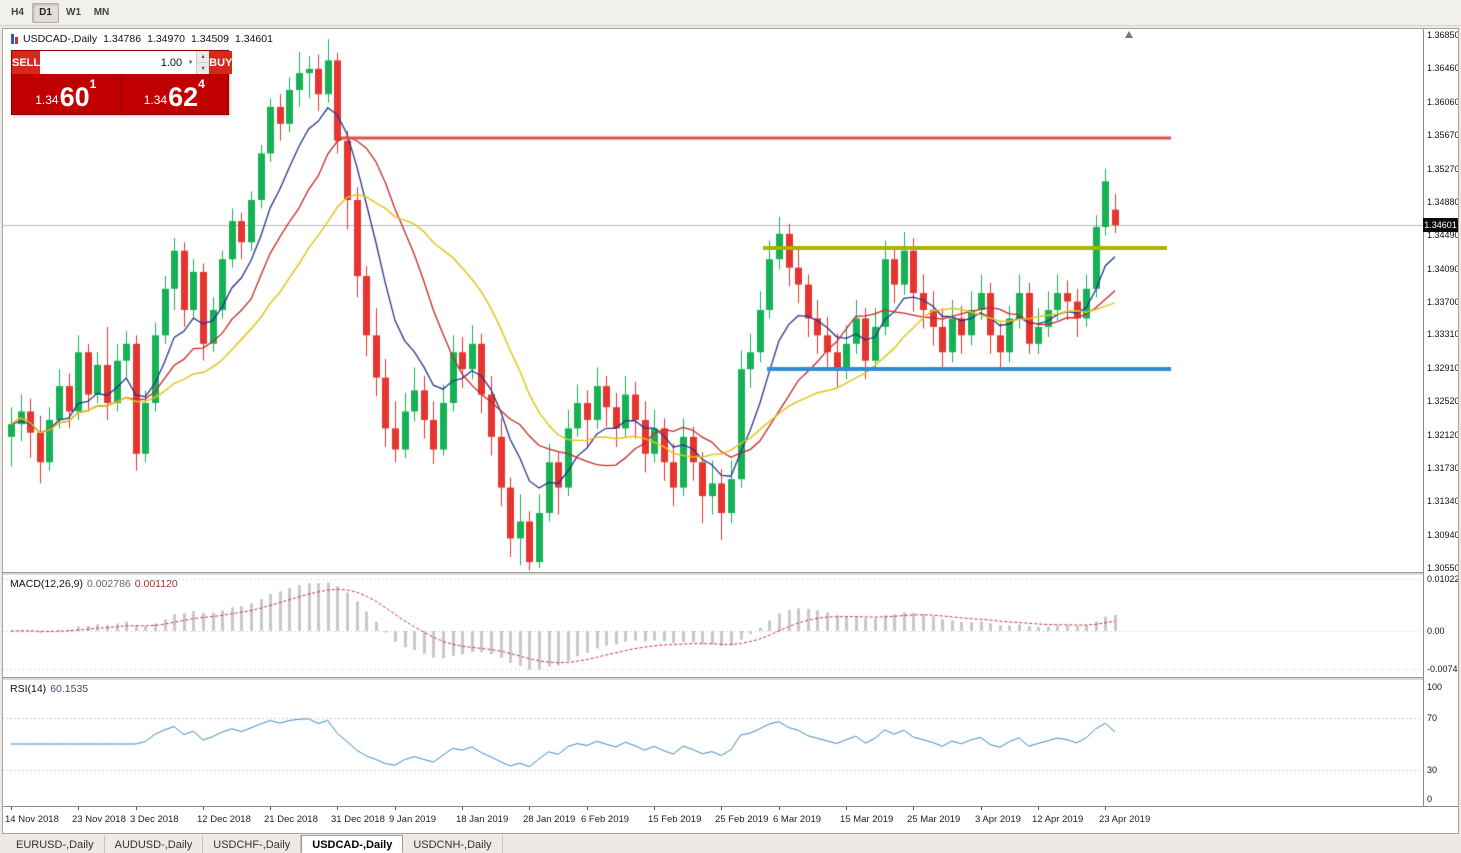  Describe the element at coordinates (32, 819) in the screenshot. I see `time-label: 14 Nov 2018` at that location.